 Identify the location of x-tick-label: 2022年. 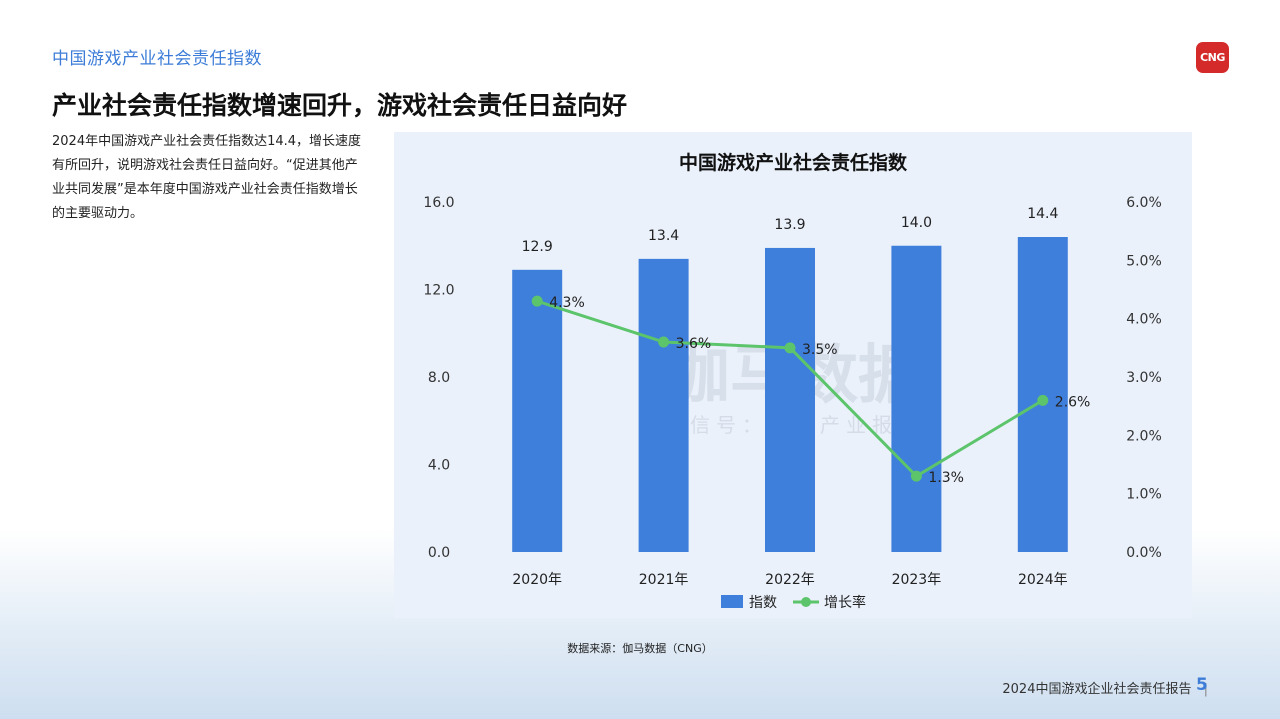
(790, 580).